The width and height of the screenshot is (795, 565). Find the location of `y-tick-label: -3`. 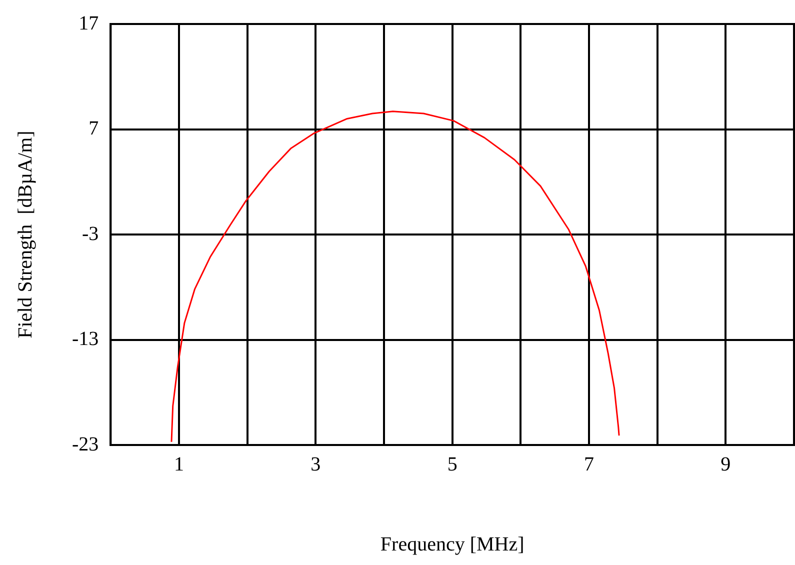

y-tick-label: -3 is located at coordinates (90, 233).